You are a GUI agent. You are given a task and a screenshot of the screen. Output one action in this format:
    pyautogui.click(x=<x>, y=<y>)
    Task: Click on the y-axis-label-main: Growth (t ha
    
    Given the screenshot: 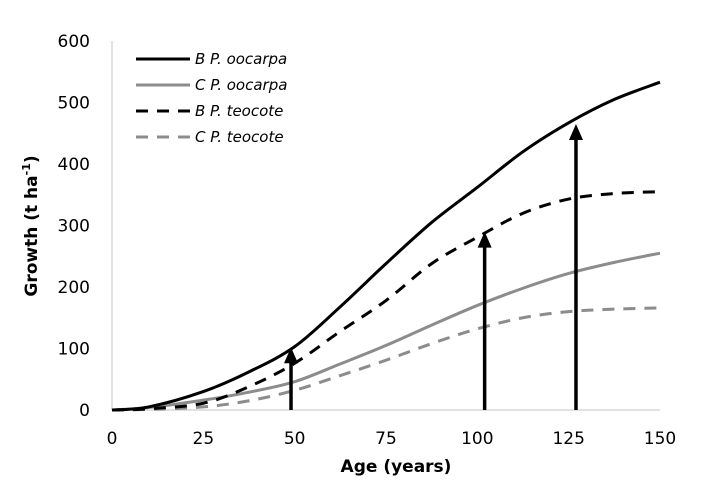 What is the action you would take?
    pyautogui.click(x=32, y=235)
    